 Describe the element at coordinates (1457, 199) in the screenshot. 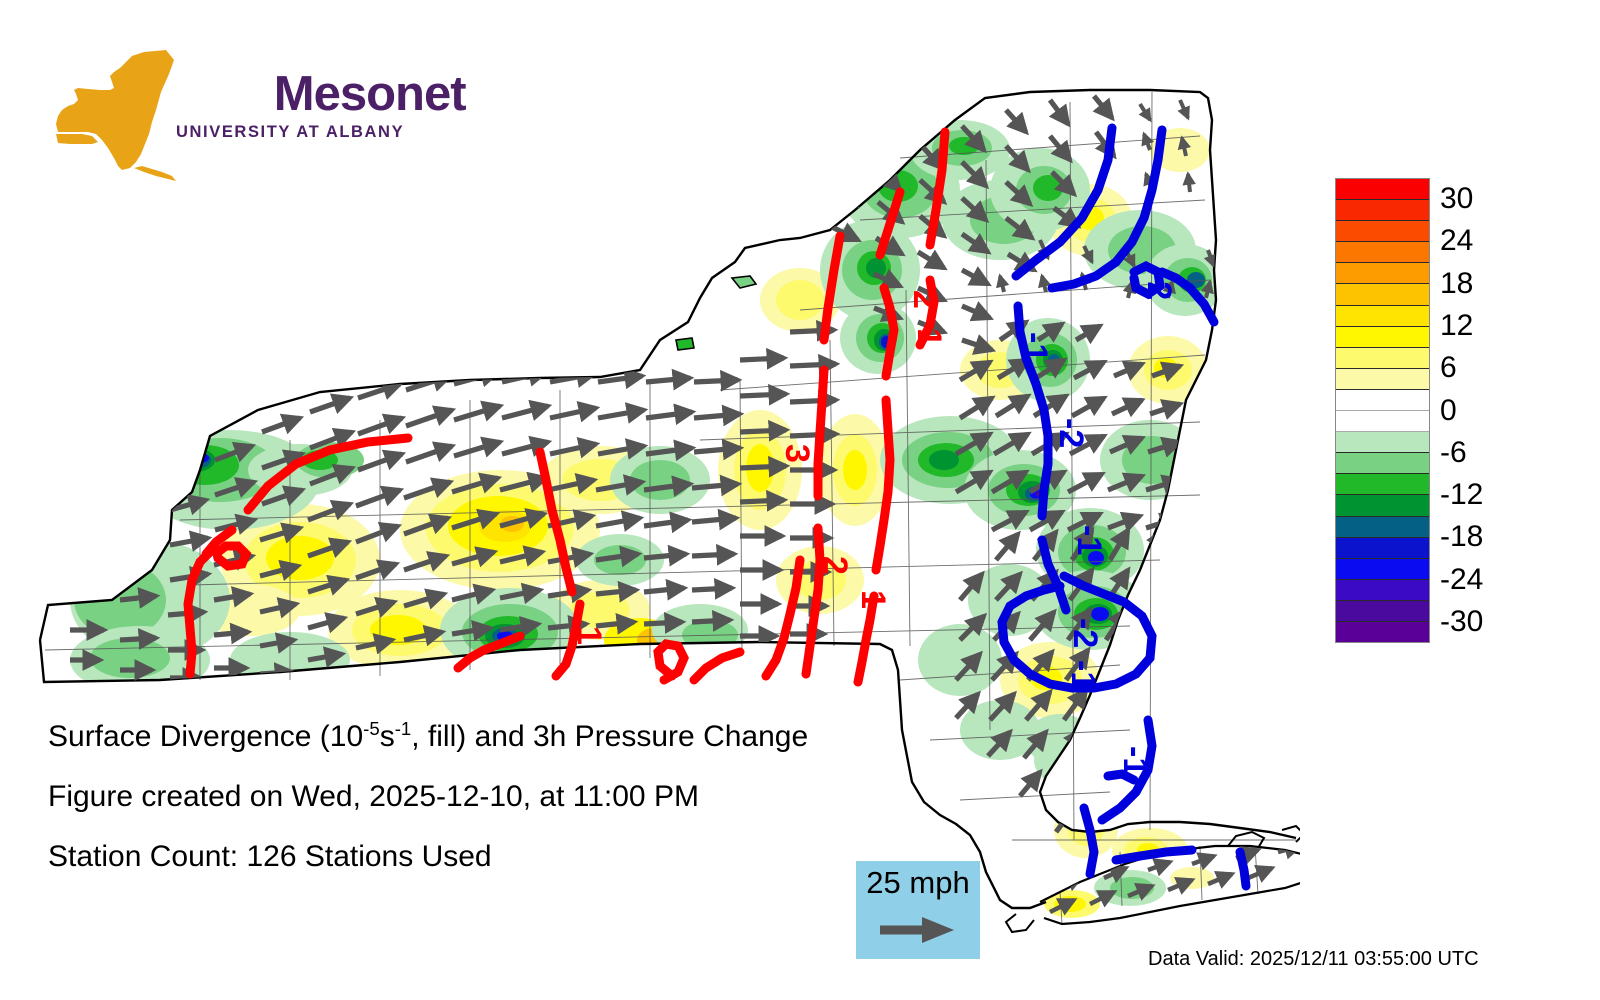

I see `colorbar-tick-label: 30` at that location.